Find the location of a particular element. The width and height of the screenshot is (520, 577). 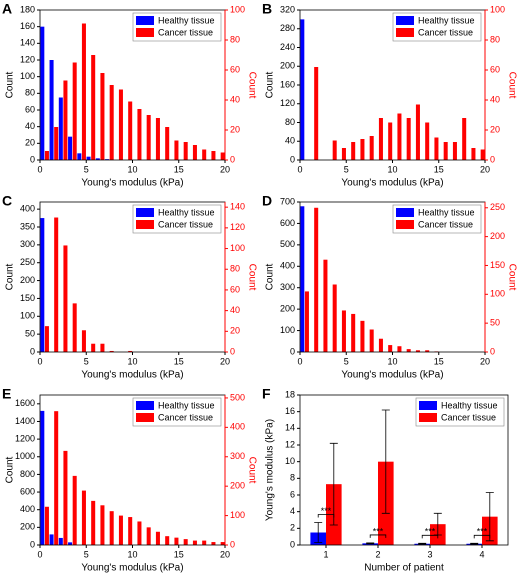

y2-tick-label: 40 is located at coordinates (235, 99).